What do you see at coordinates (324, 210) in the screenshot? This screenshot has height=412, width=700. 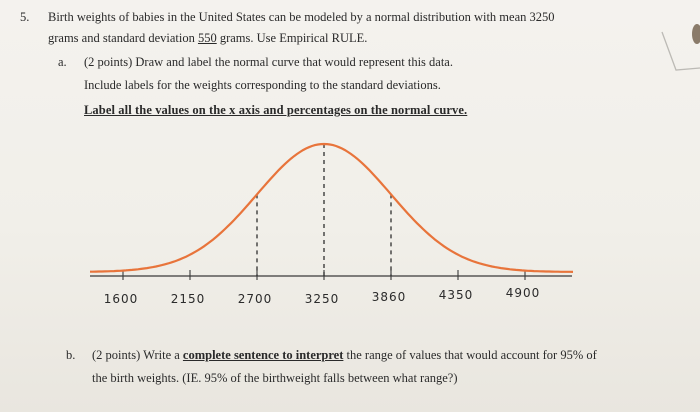 I see `sd-lines` at bounding box center [324, 210].